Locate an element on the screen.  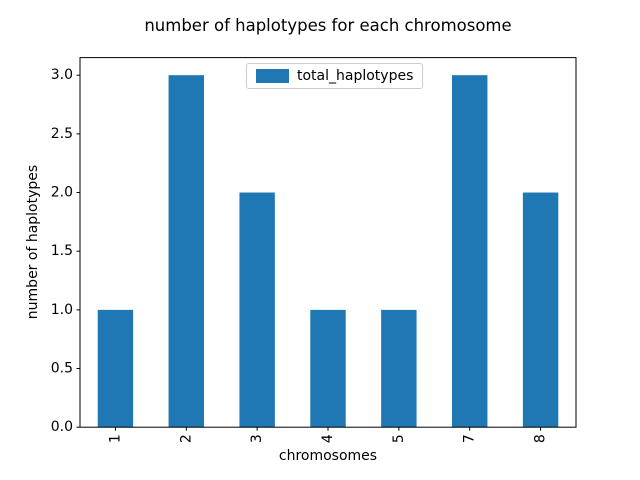
y-tick-label: 2.0 is located at coordinates (62, 193).